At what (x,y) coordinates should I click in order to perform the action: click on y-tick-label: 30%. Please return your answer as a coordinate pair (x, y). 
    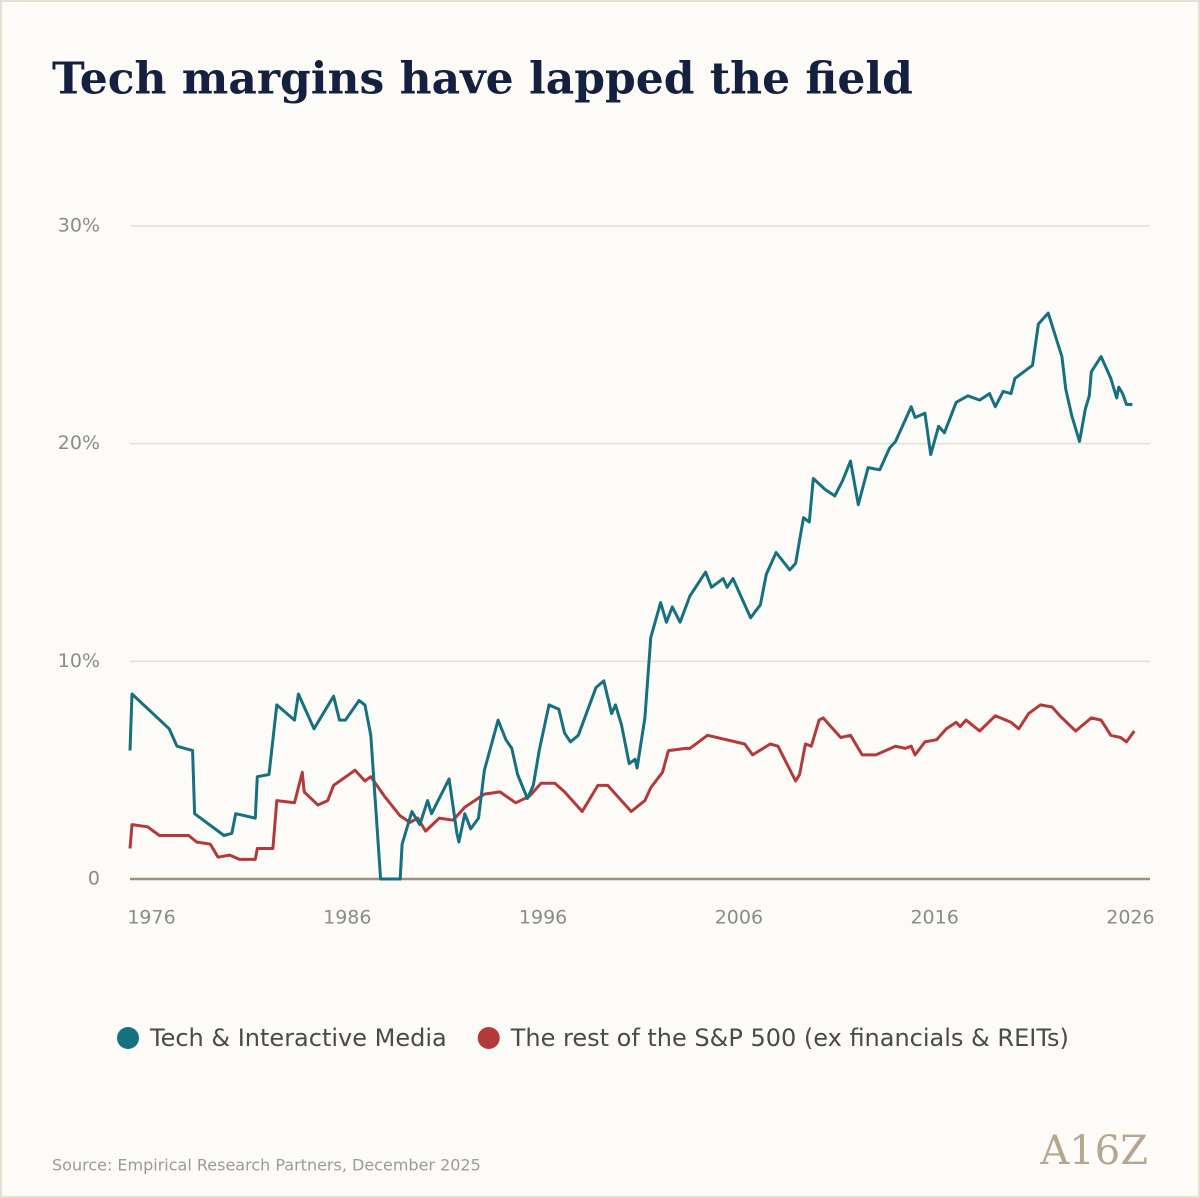
    Looking at the image, I should click on (79, 226).